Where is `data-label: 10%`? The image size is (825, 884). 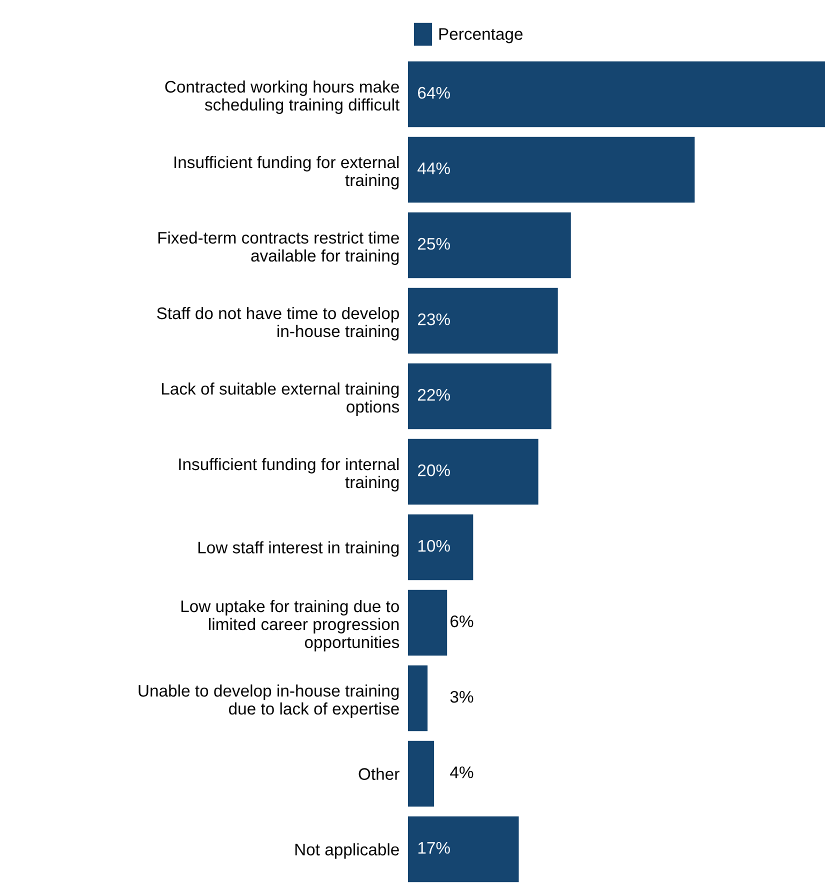
data-label: 10% is located at coordinates (434, 546).